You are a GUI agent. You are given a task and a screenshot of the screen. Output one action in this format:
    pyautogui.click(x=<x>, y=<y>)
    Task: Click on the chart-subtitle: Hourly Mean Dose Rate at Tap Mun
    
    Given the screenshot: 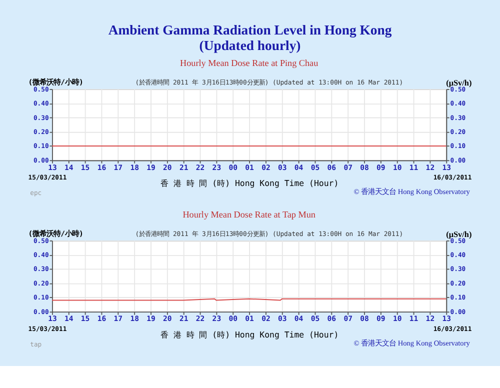 What is the action you would take?
    pyautogui.click(x=249, y=215)
    